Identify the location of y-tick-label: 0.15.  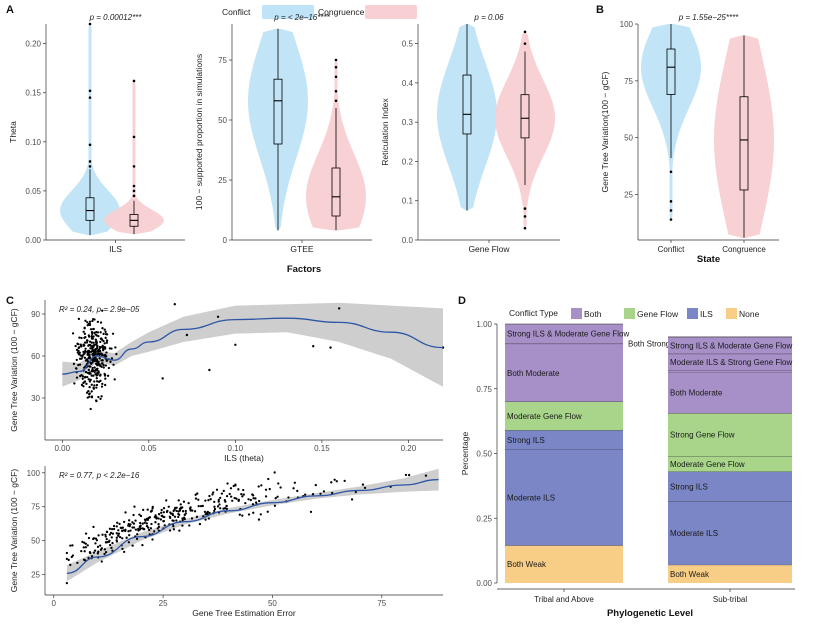
(33, 93).